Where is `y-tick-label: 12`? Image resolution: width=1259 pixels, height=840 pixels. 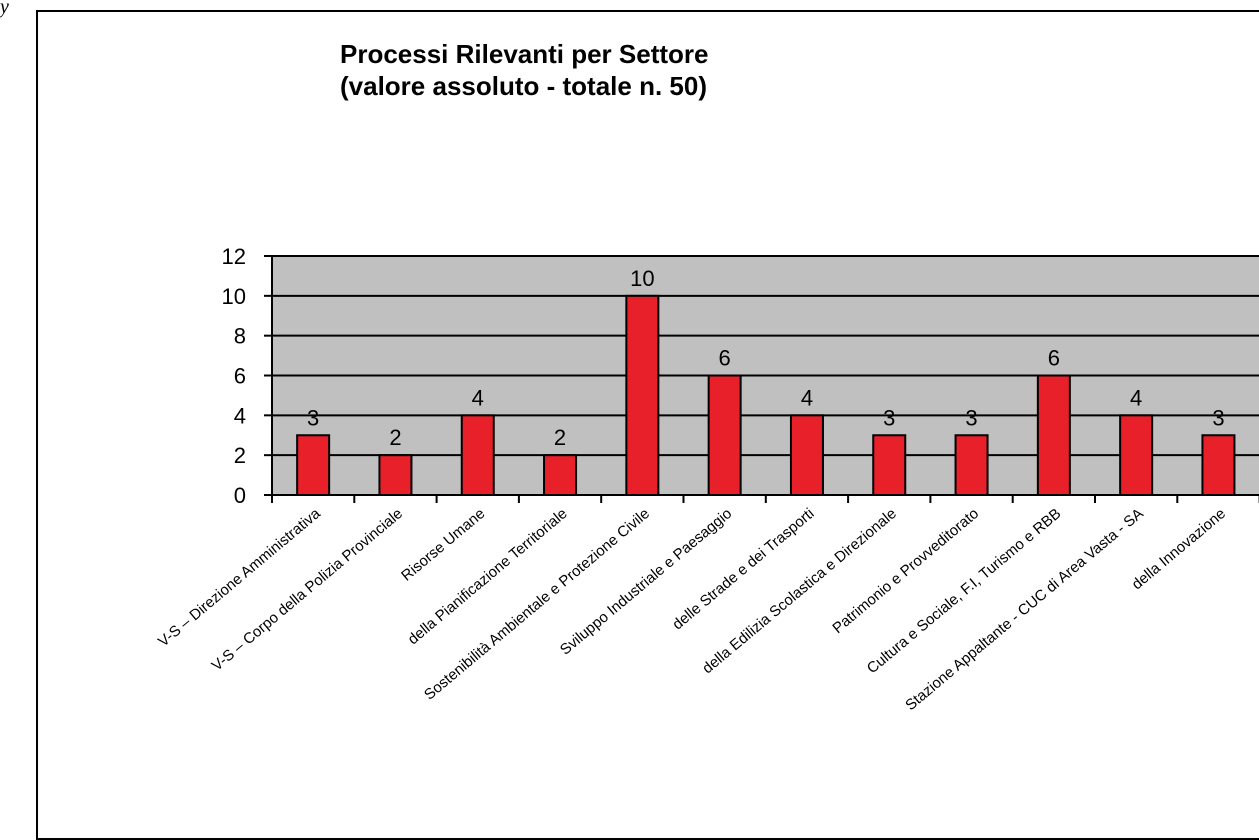
y-tick-label: 12 is located at coordinates (234, 256).